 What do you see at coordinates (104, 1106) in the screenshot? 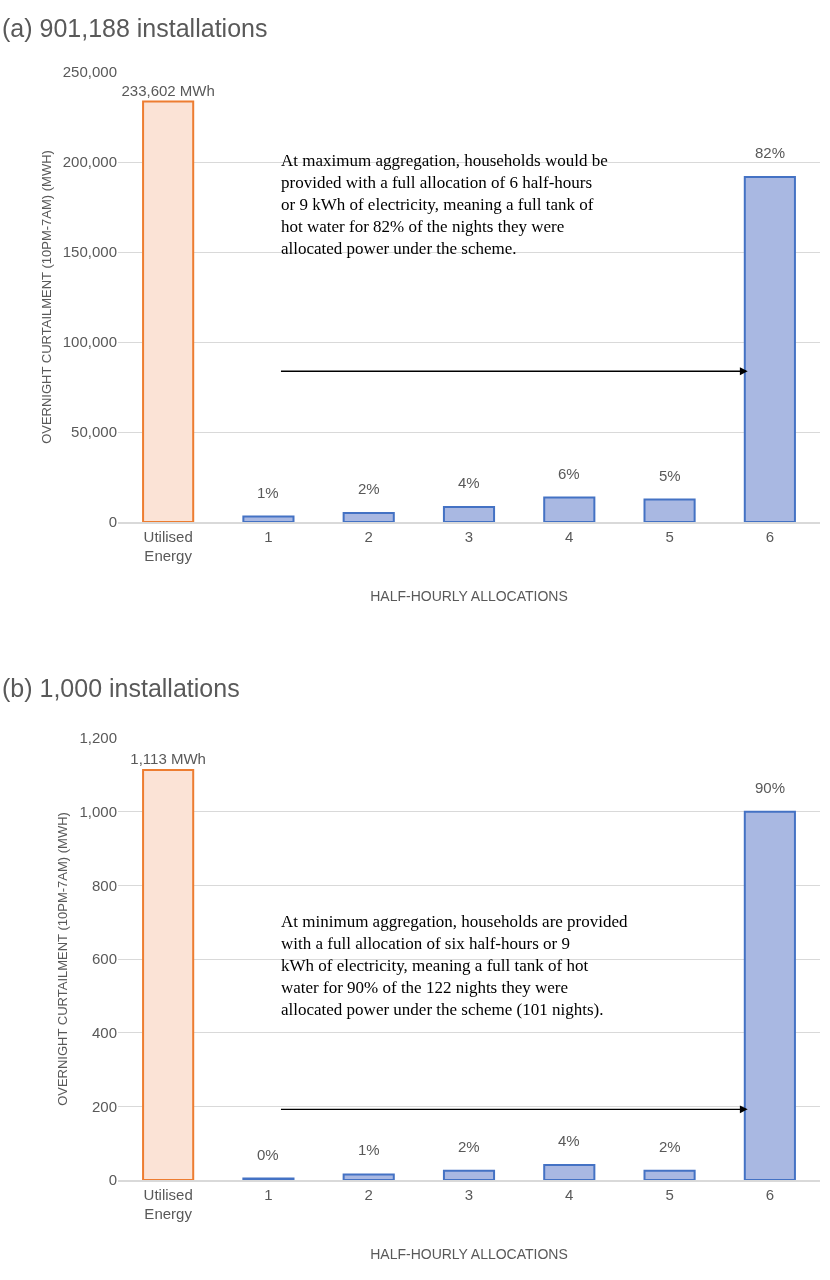
I see `y-tick-label: 200` at bounding box center [104, 1106].